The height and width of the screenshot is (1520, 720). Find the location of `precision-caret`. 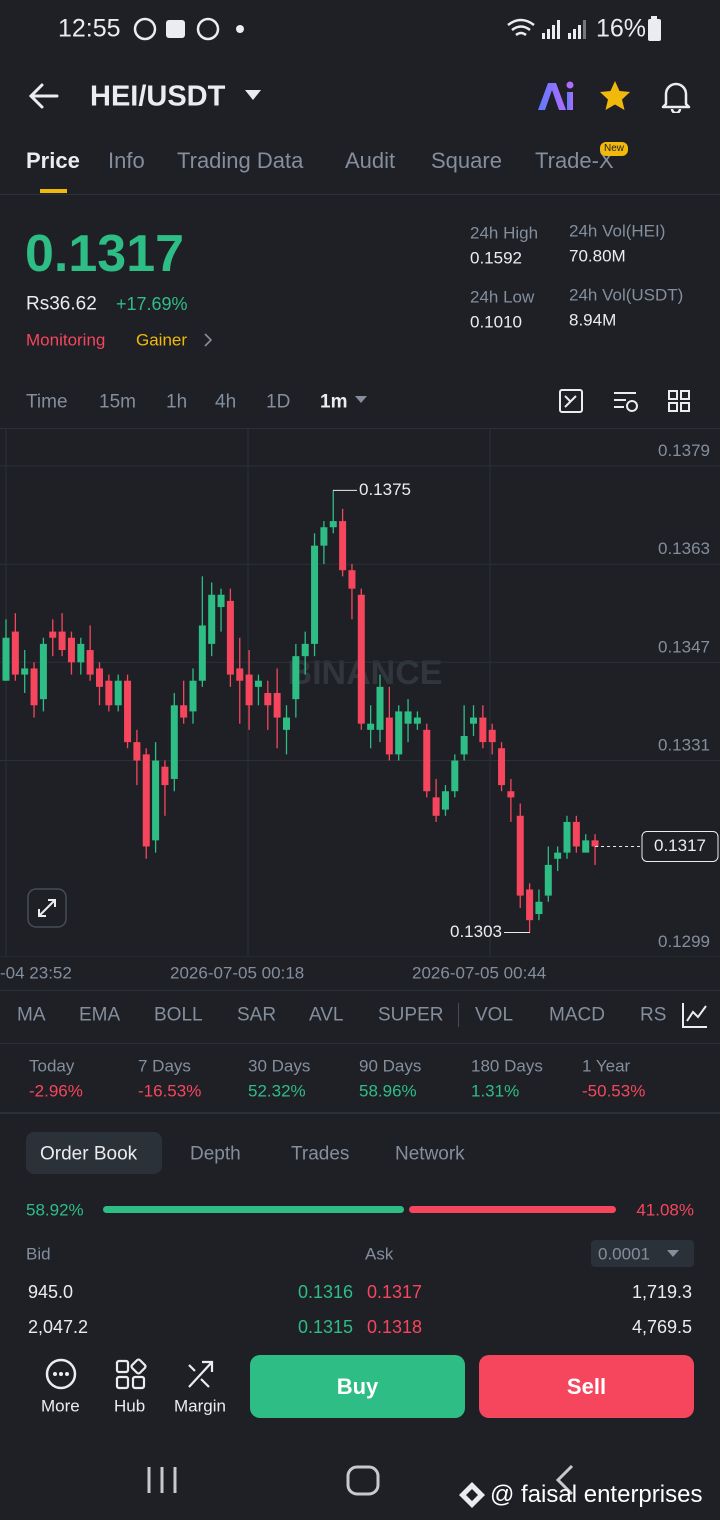

precision-caret is located at coordinates (673, 1253).